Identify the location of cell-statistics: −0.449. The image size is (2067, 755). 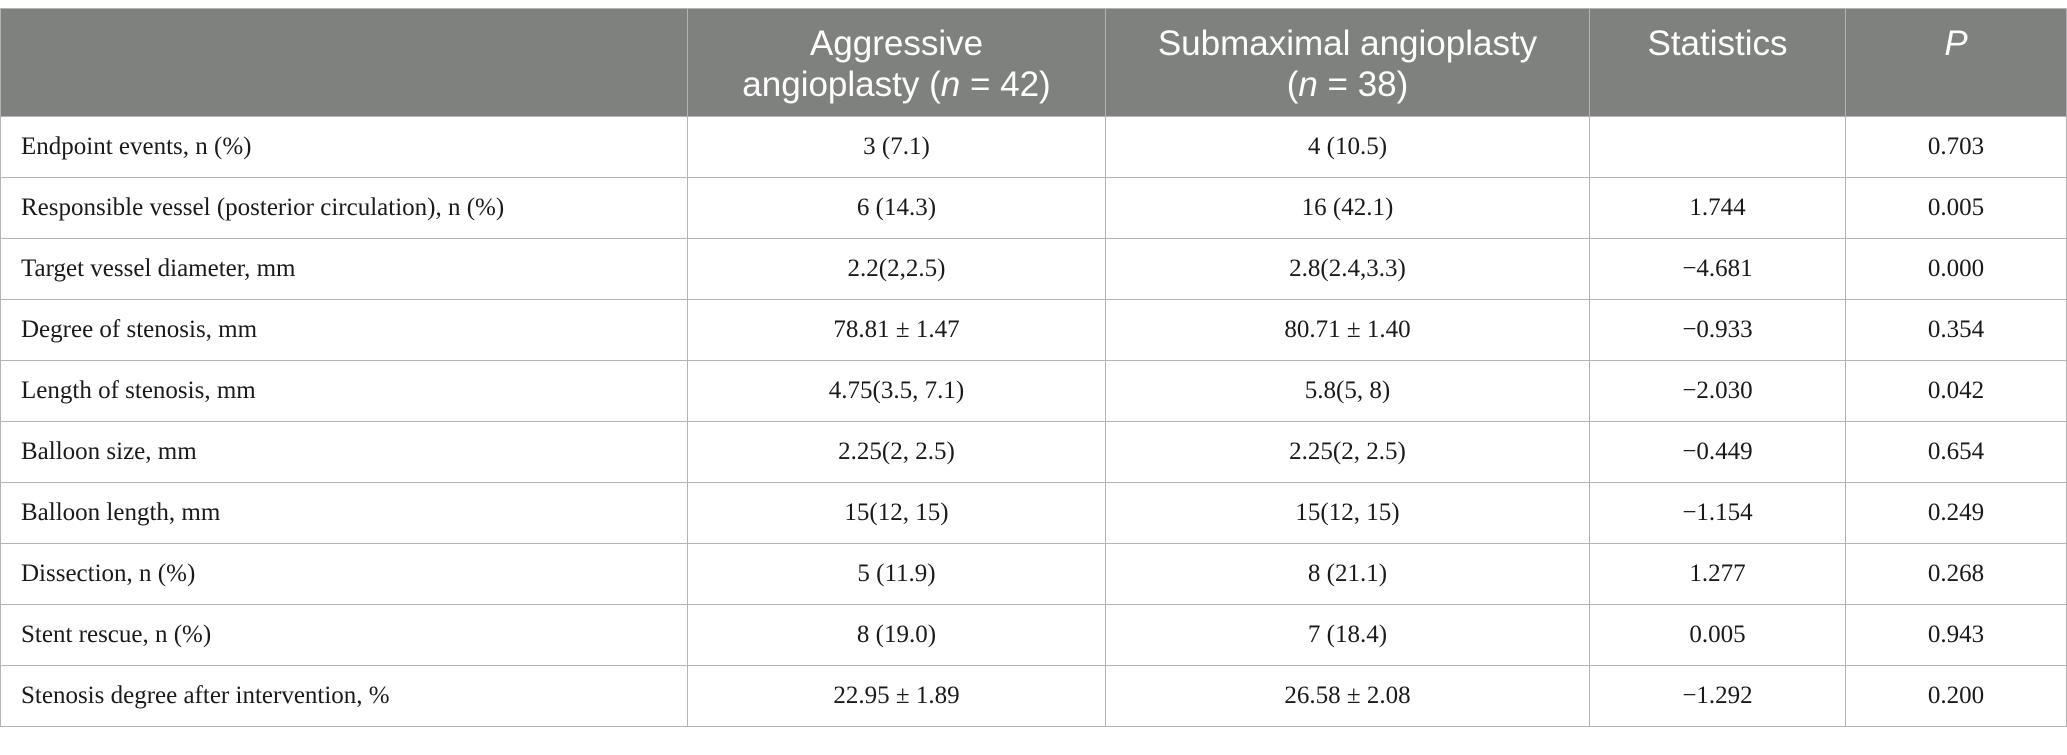
(1717, 452).